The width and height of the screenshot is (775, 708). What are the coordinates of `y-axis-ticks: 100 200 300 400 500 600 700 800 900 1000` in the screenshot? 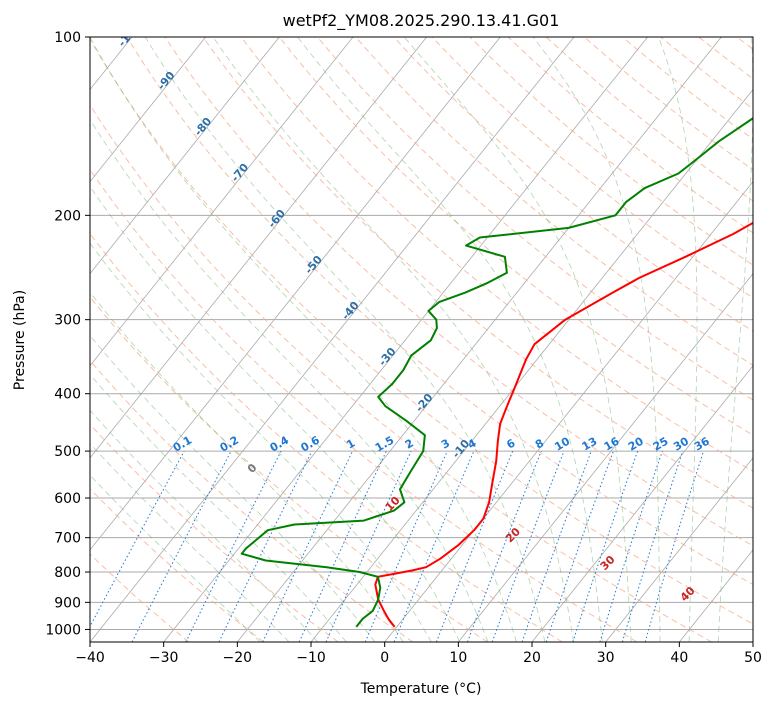 It's located at (67, 334).